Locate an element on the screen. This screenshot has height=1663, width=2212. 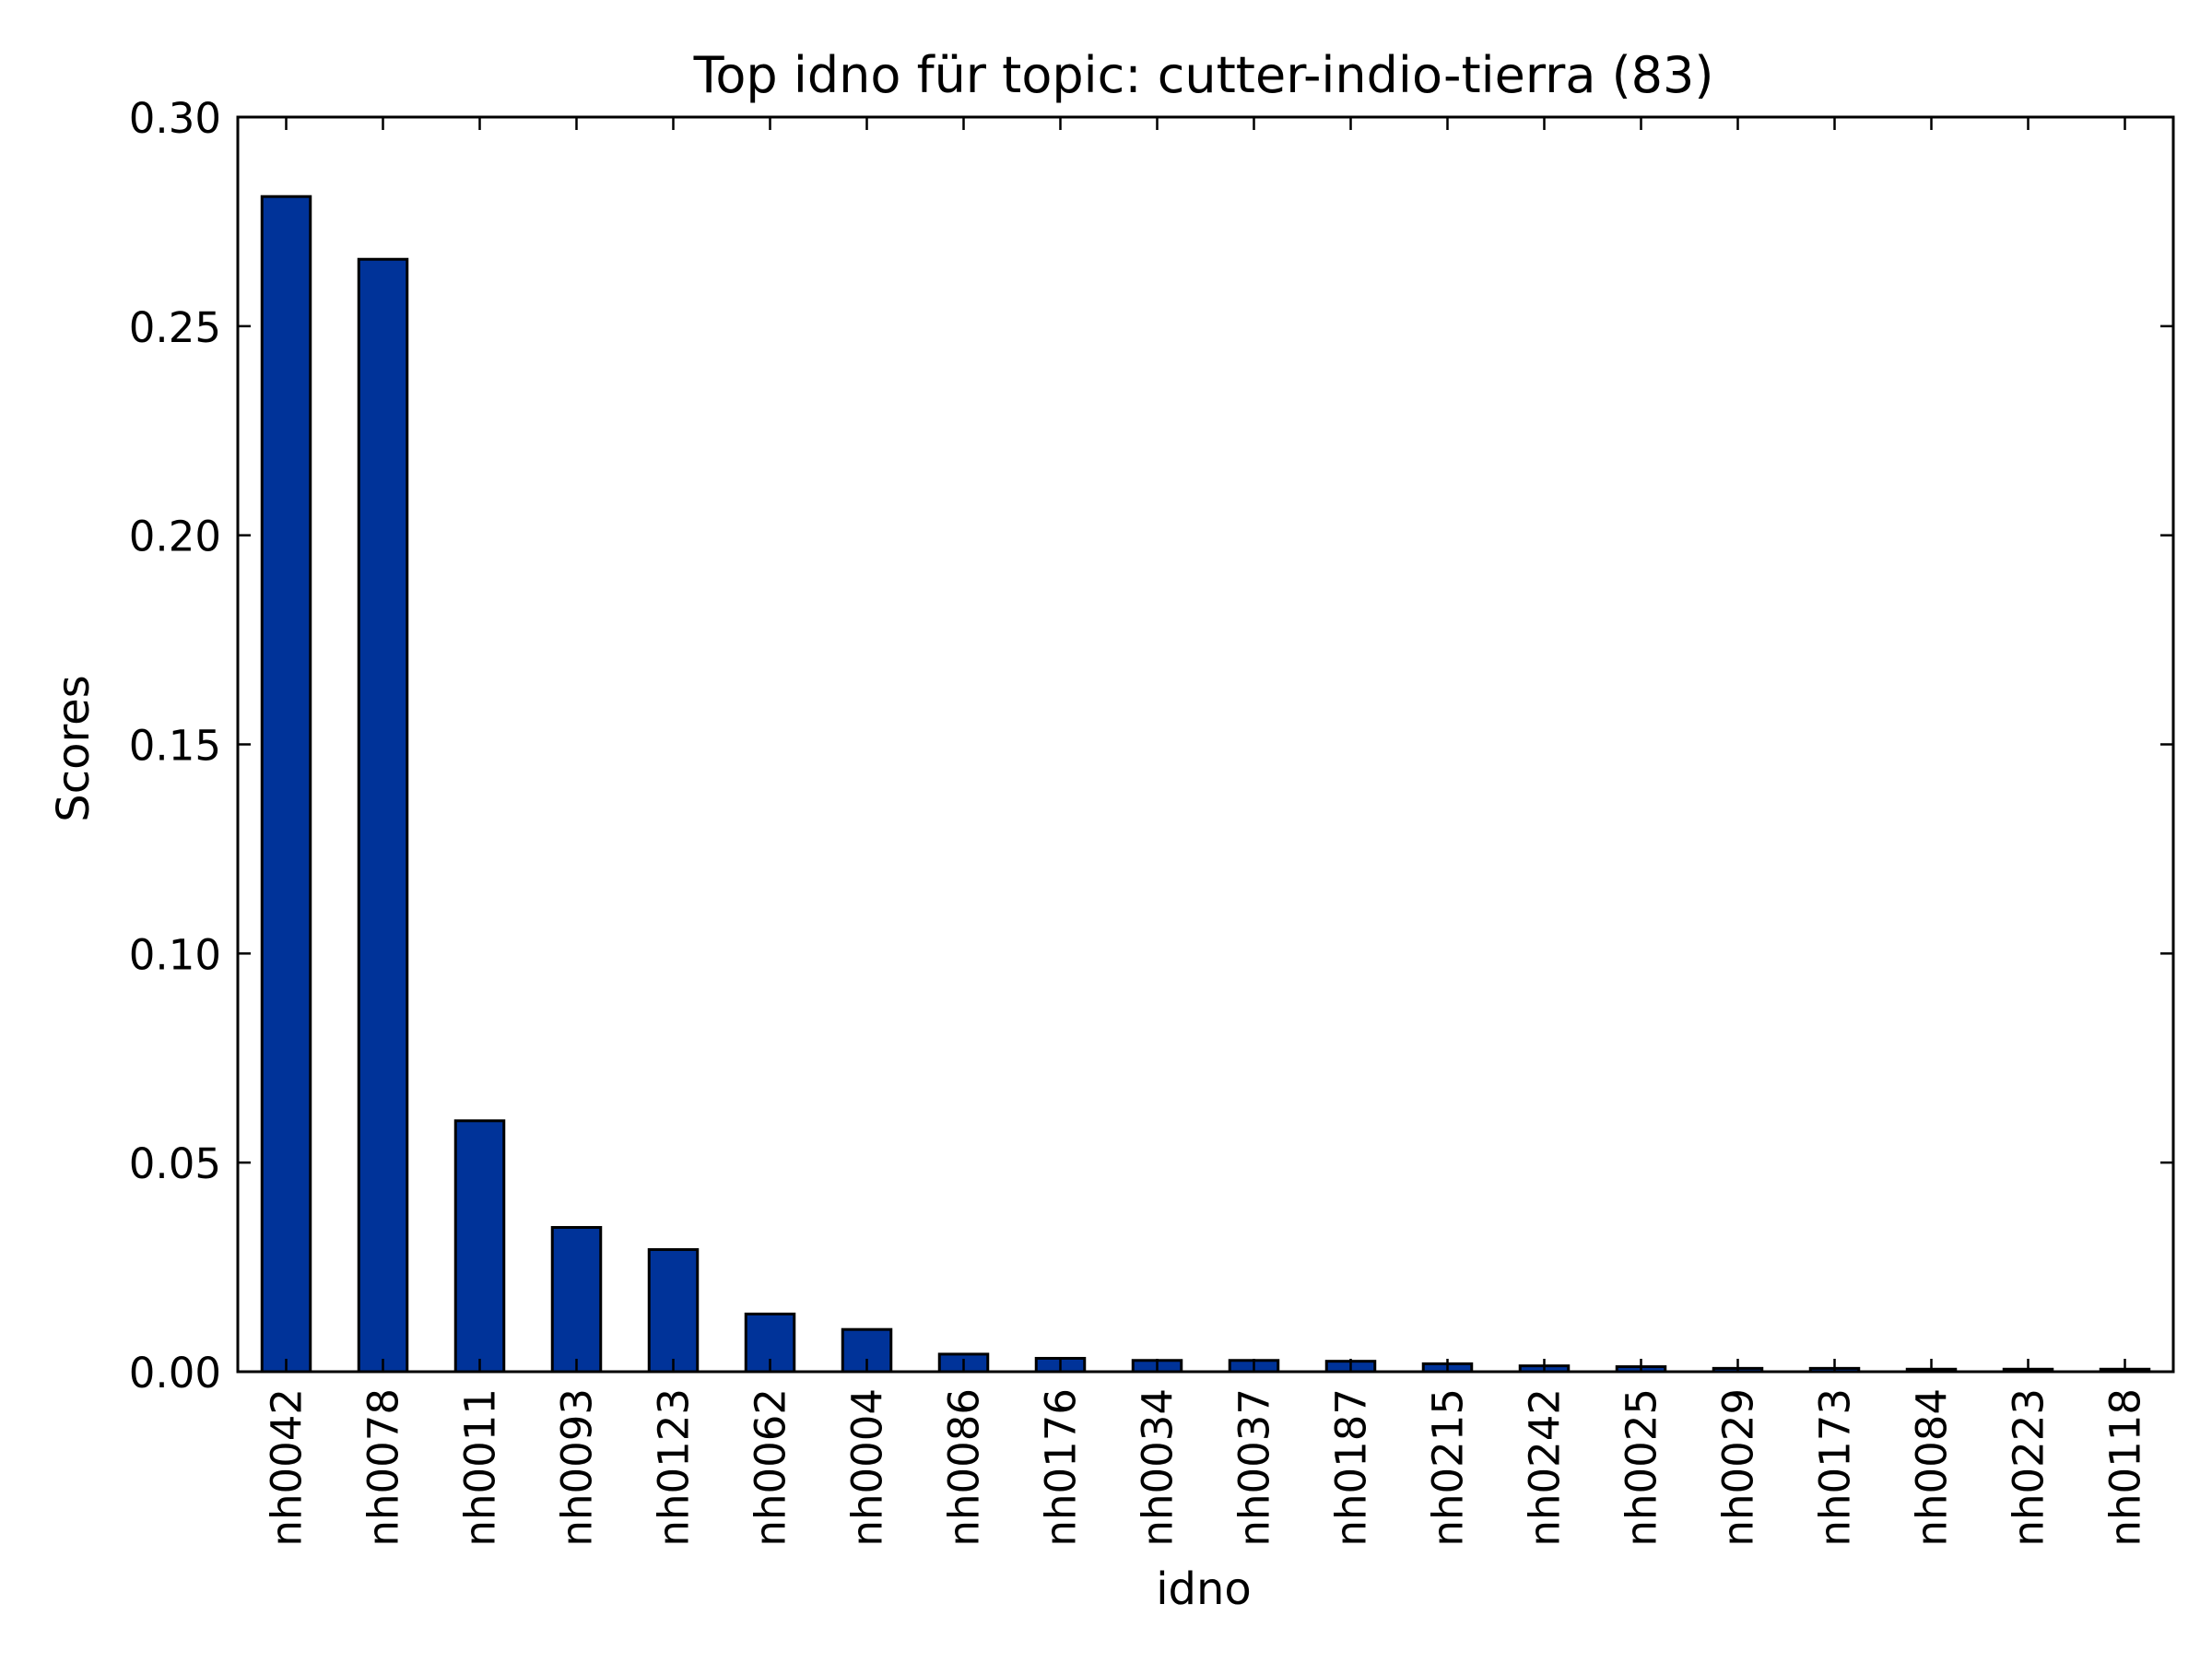
y-tick-label: 0.05 is located at coordinates (175, 1163).